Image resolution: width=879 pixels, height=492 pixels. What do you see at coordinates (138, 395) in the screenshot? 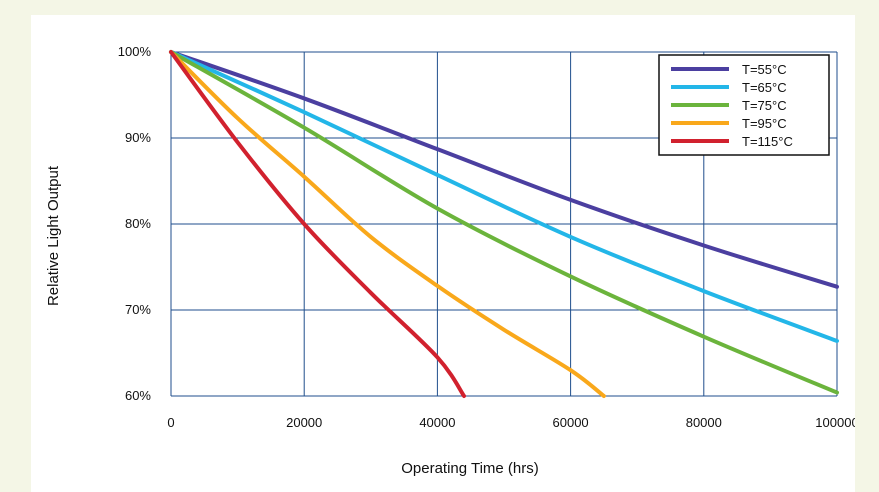
I see `y-tick-label: 60%` at bounding box center [138, 395].